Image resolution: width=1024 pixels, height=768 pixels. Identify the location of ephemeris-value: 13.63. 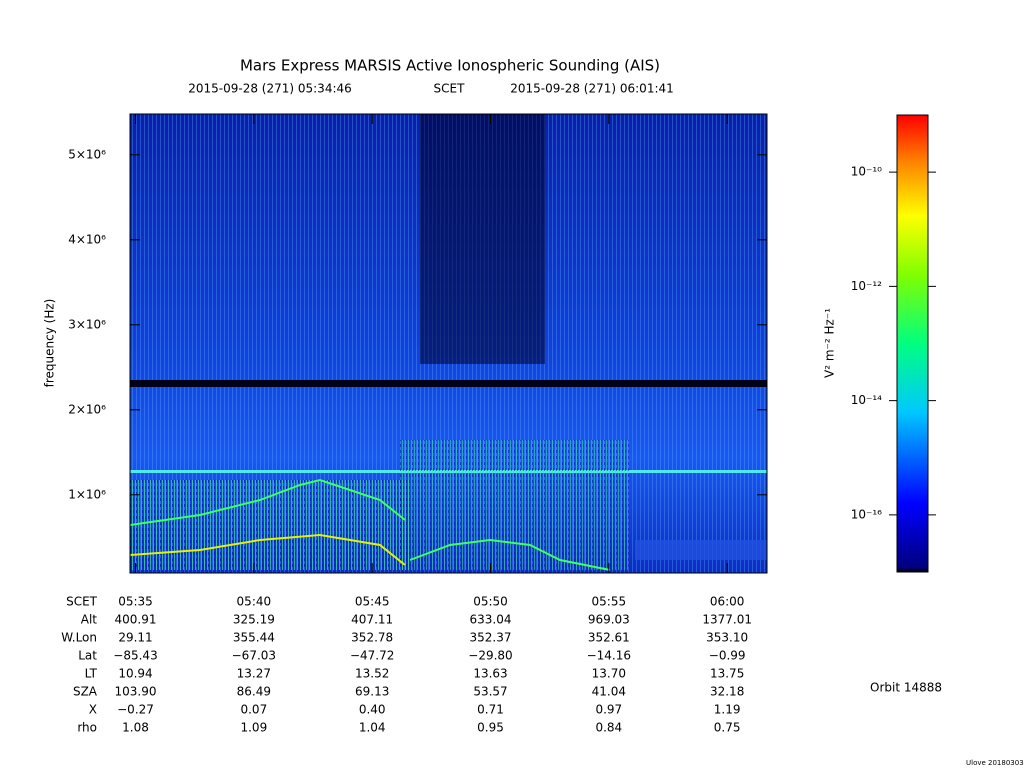
(490, 674).